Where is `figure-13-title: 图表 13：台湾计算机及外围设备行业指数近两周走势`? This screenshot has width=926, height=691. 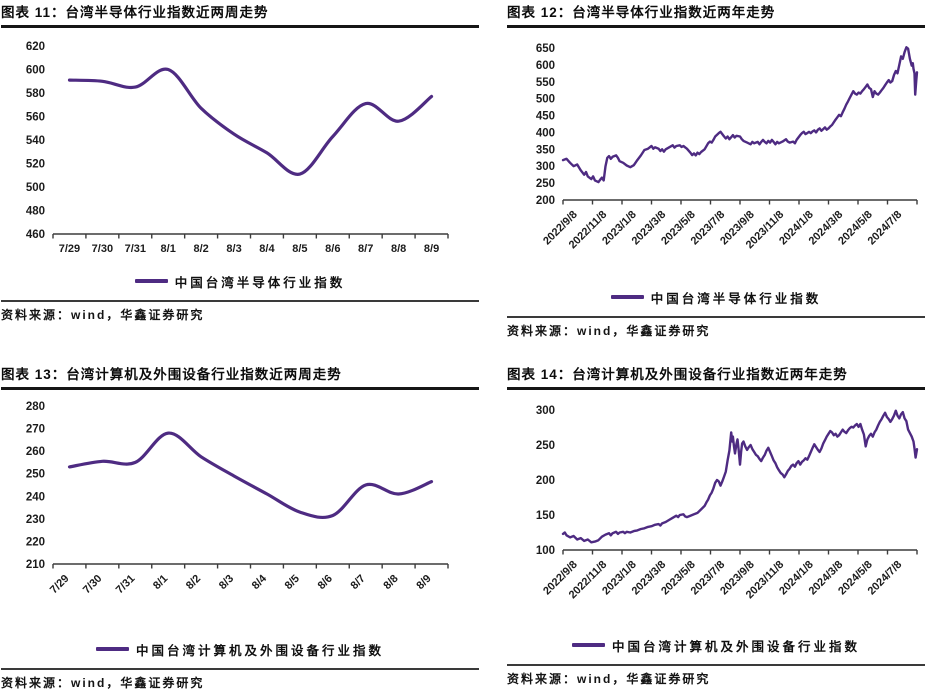
figure-13-title: 图表 13：台湾计算机及外围设备行业指数近两周走势 is located at coordinates (171, 374).